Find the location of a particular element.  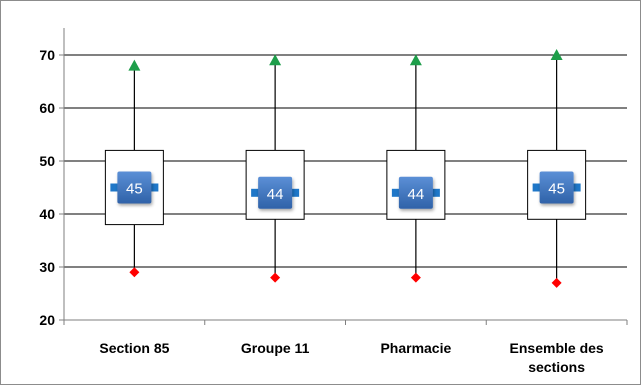

box-group-0: 45 is located at coordinates (134, 168).